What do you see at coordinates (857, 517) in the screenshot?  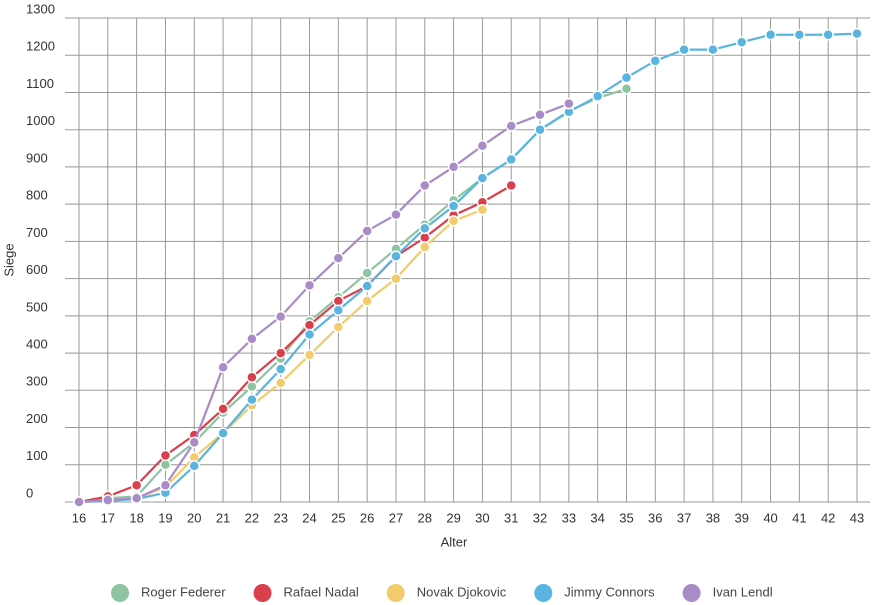 I see `x-tick-label: 43` at bounding box center [857, 517].